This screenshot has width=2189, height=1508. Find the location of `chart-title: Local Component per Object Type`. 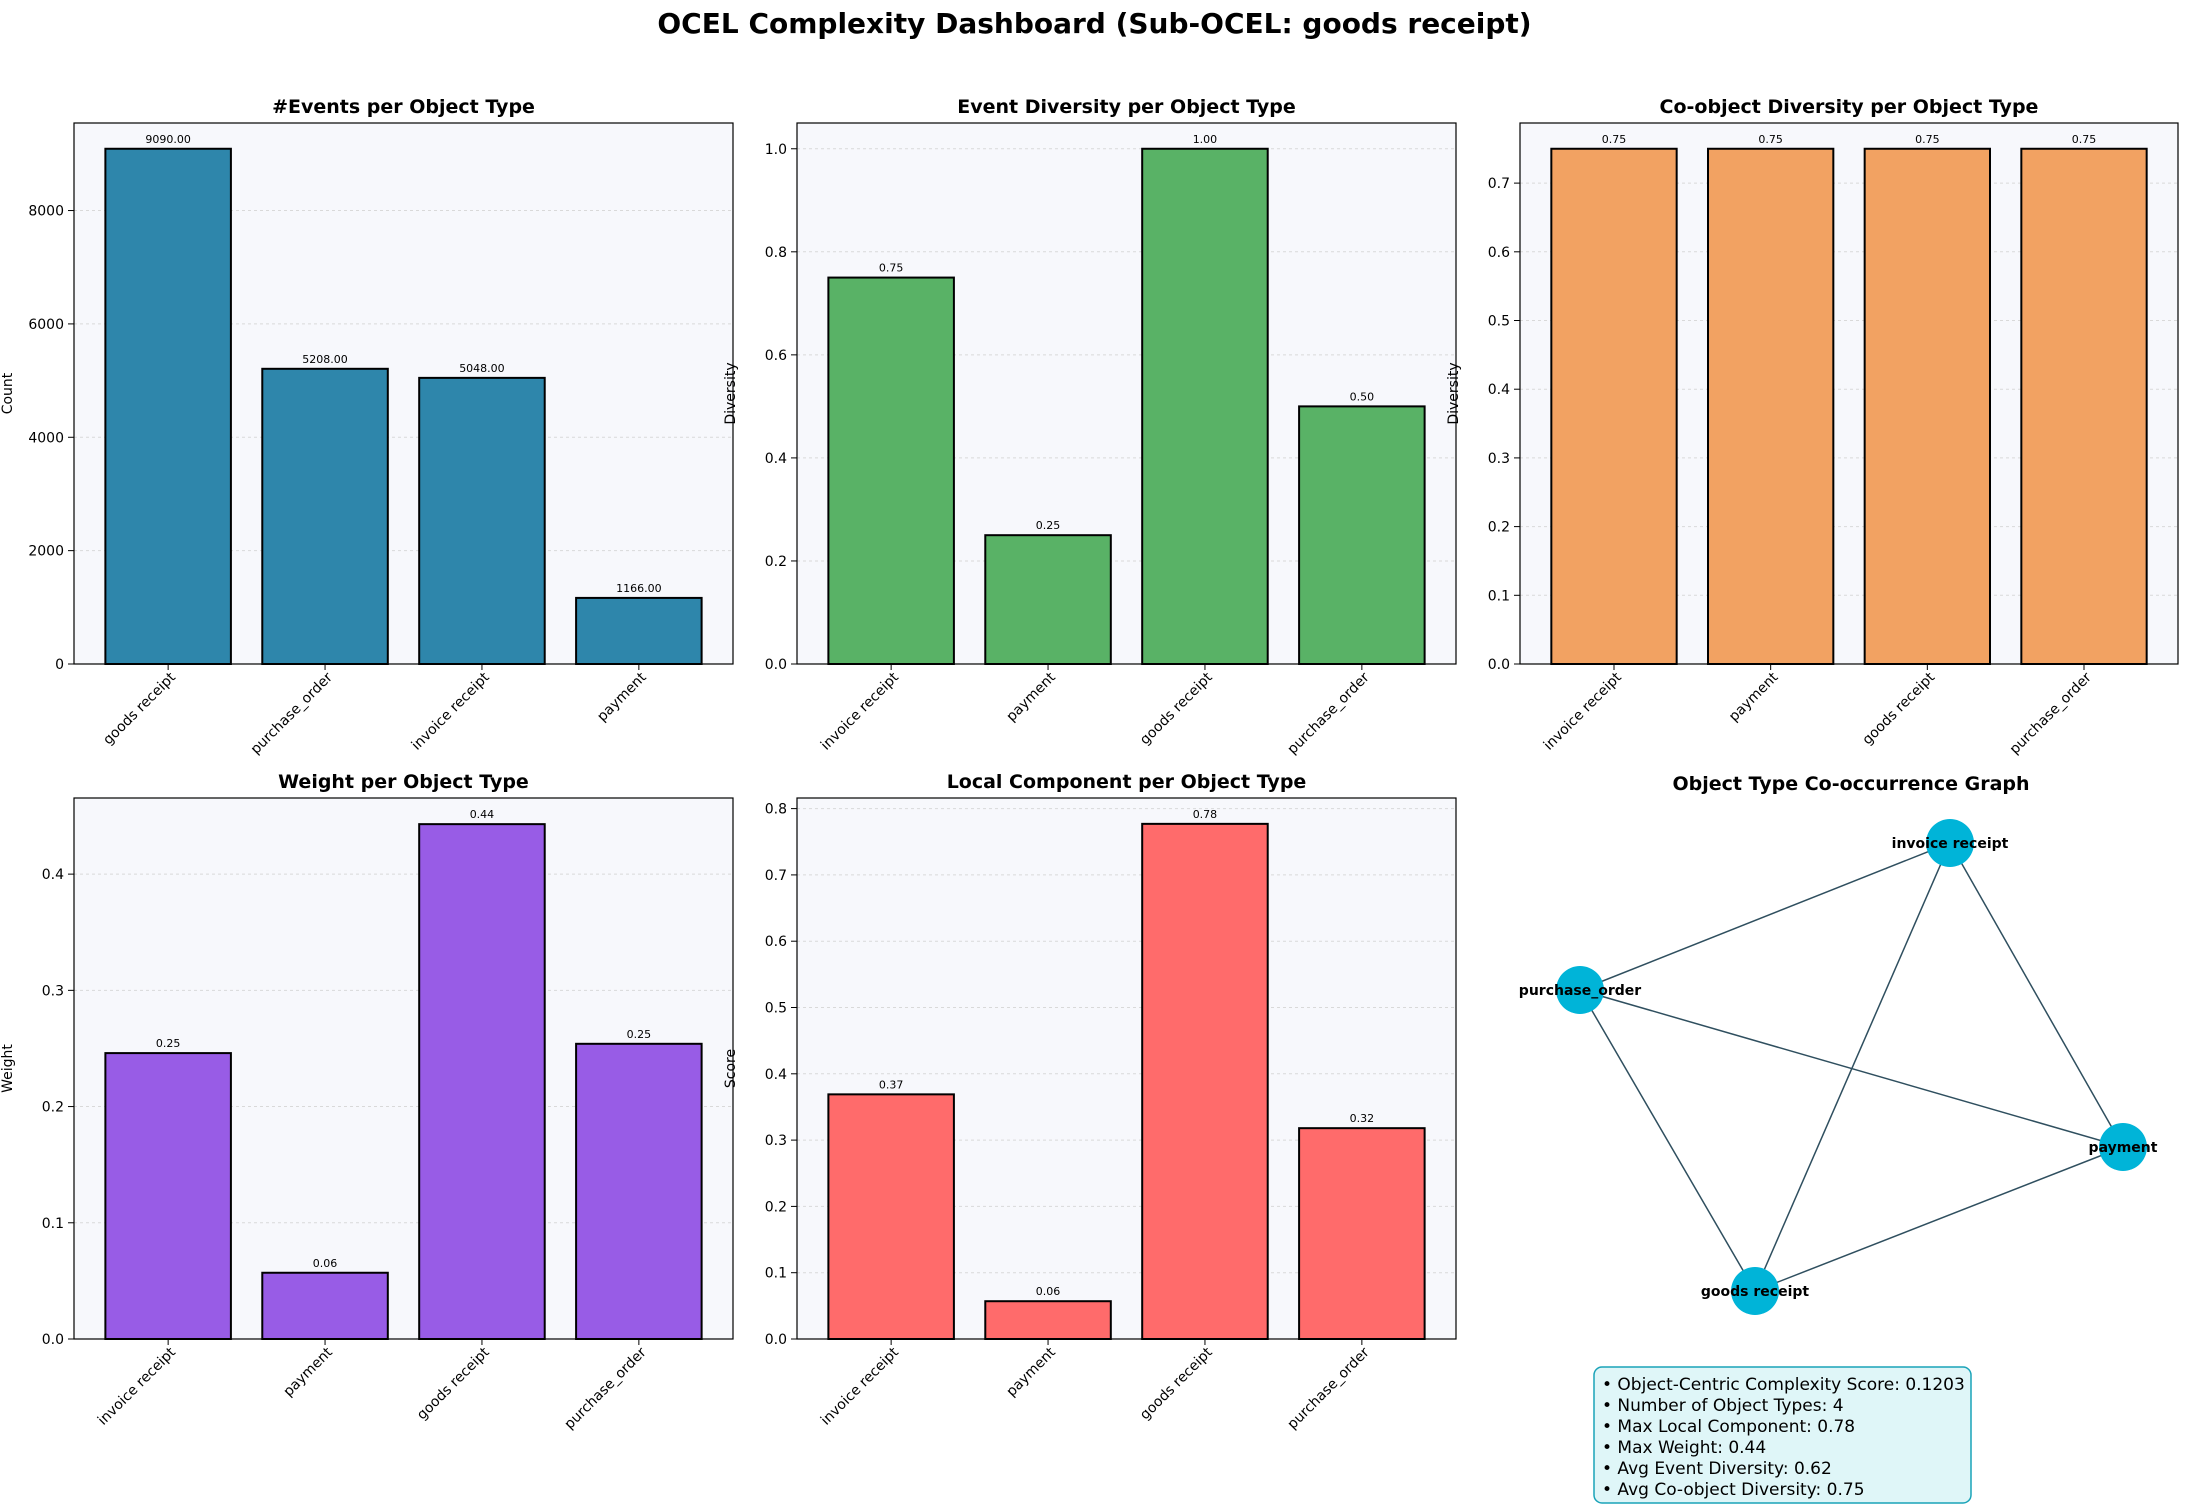

chart-title: Local Component per Object Type is located at coordinates (1127, 782).